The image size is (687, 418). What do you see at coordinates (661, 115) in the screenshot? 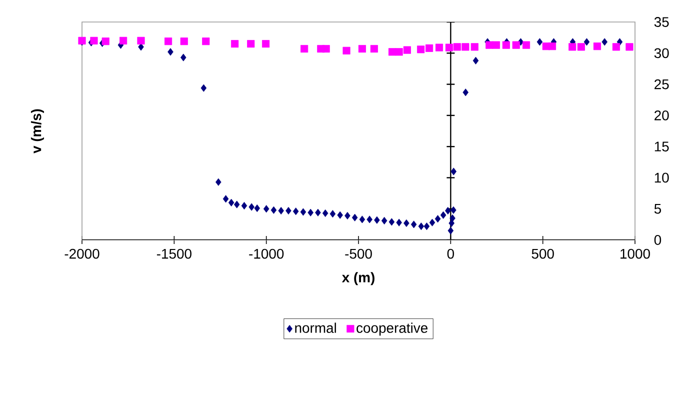
I see `y-tick-label: 20` at bounding box center [661, 115].